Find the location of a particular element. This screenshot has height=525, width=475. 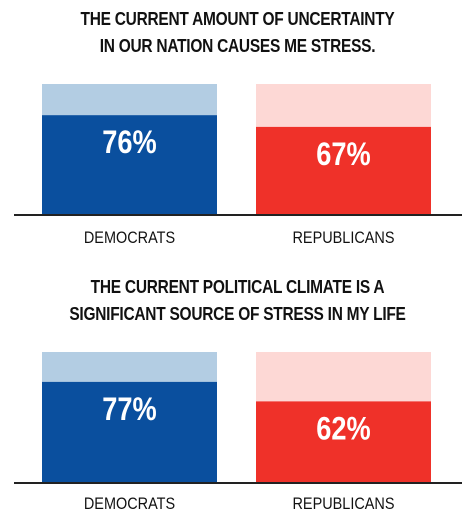

chart-title-line-2: SIGNIFICANT SOURCE OF STRESS IN MY LIFE is located at coordinates (237, 314).